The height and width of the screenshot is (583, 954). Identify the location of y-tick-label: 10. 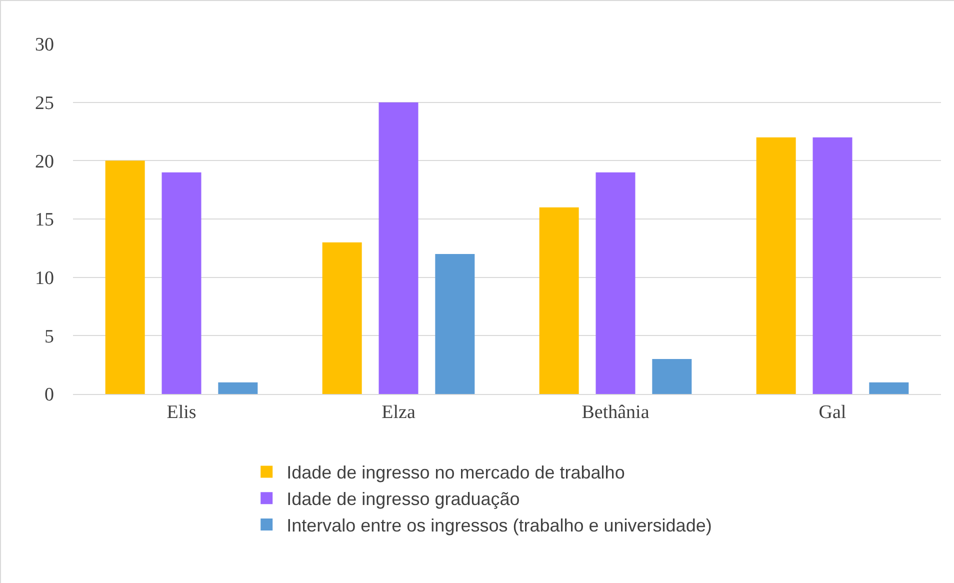
(44, 278).